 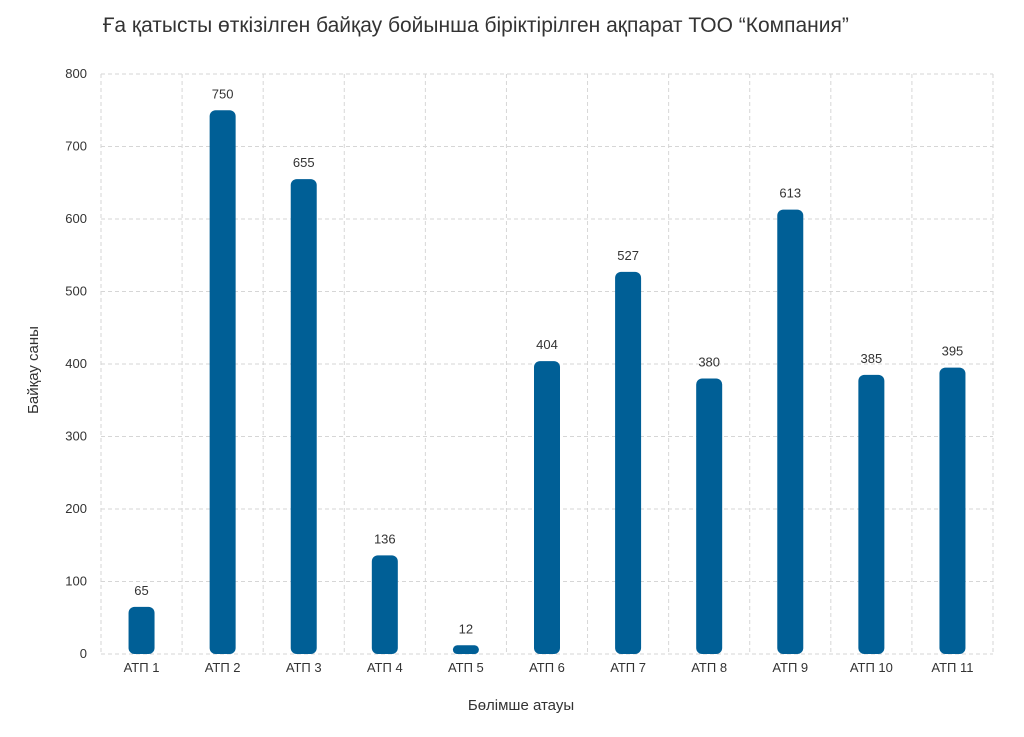 I want to click on x-tick-label: АТП 9, so click(x=790, y=667).